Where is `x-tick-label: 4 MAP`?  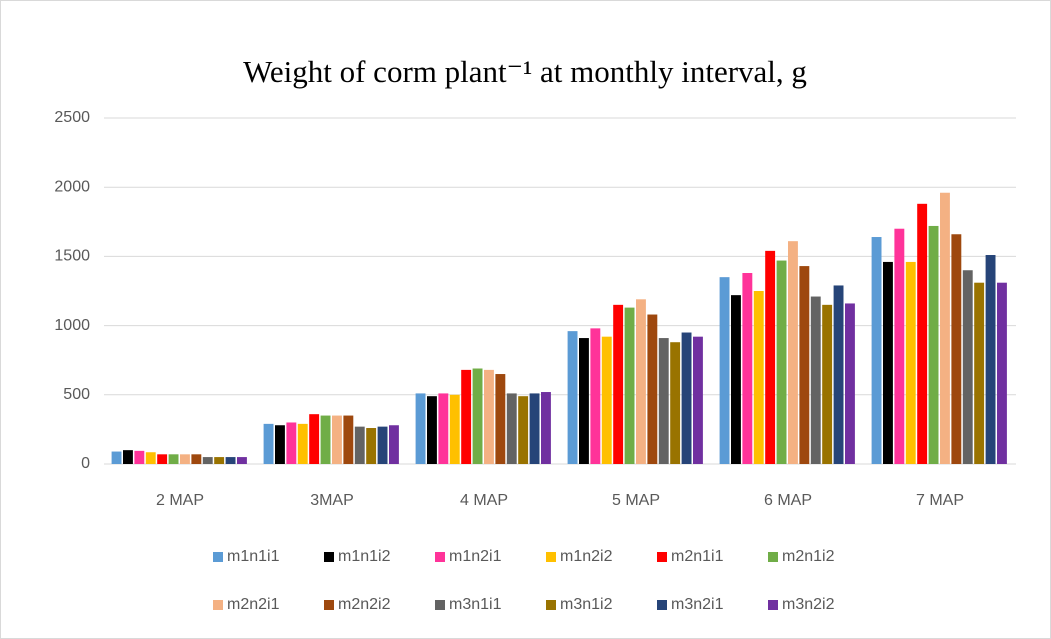
x-tick-label: 4 MAP is located at coordinates (484, 500).